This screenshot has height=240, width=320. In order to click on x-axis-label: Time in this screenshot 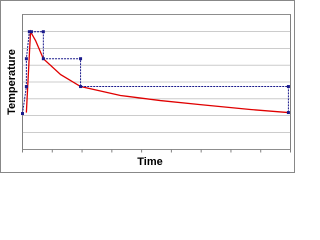, I will do `click(149, 162)`.